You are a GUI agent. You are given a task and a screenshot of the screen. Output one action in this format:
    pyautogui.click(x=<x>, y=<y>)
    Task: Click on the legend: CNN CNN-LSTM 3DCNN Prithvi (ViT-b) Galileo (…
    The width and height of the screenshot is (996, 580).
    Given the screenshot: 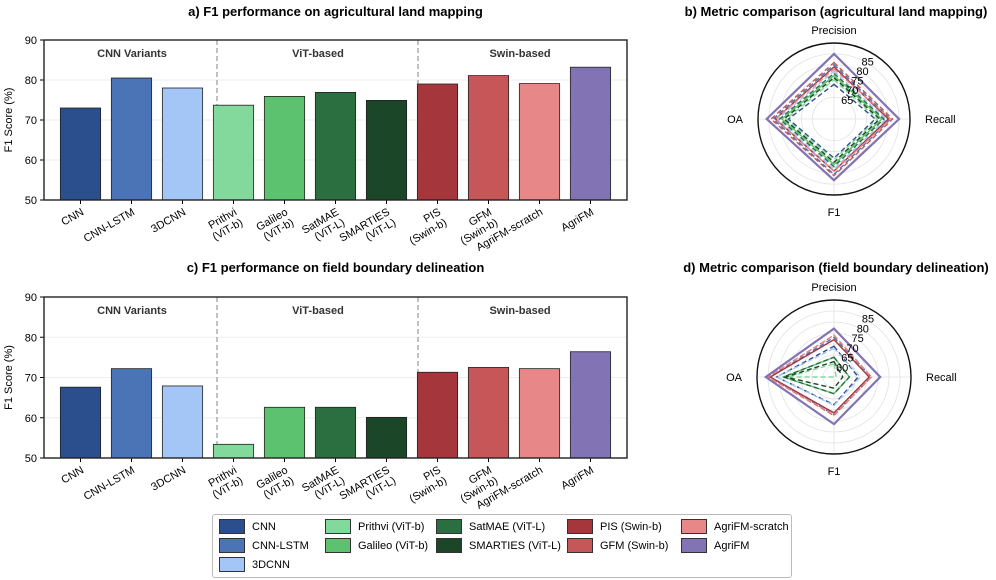 What is the action you would take?
    pyautogui.click(x=502, y=546)
    